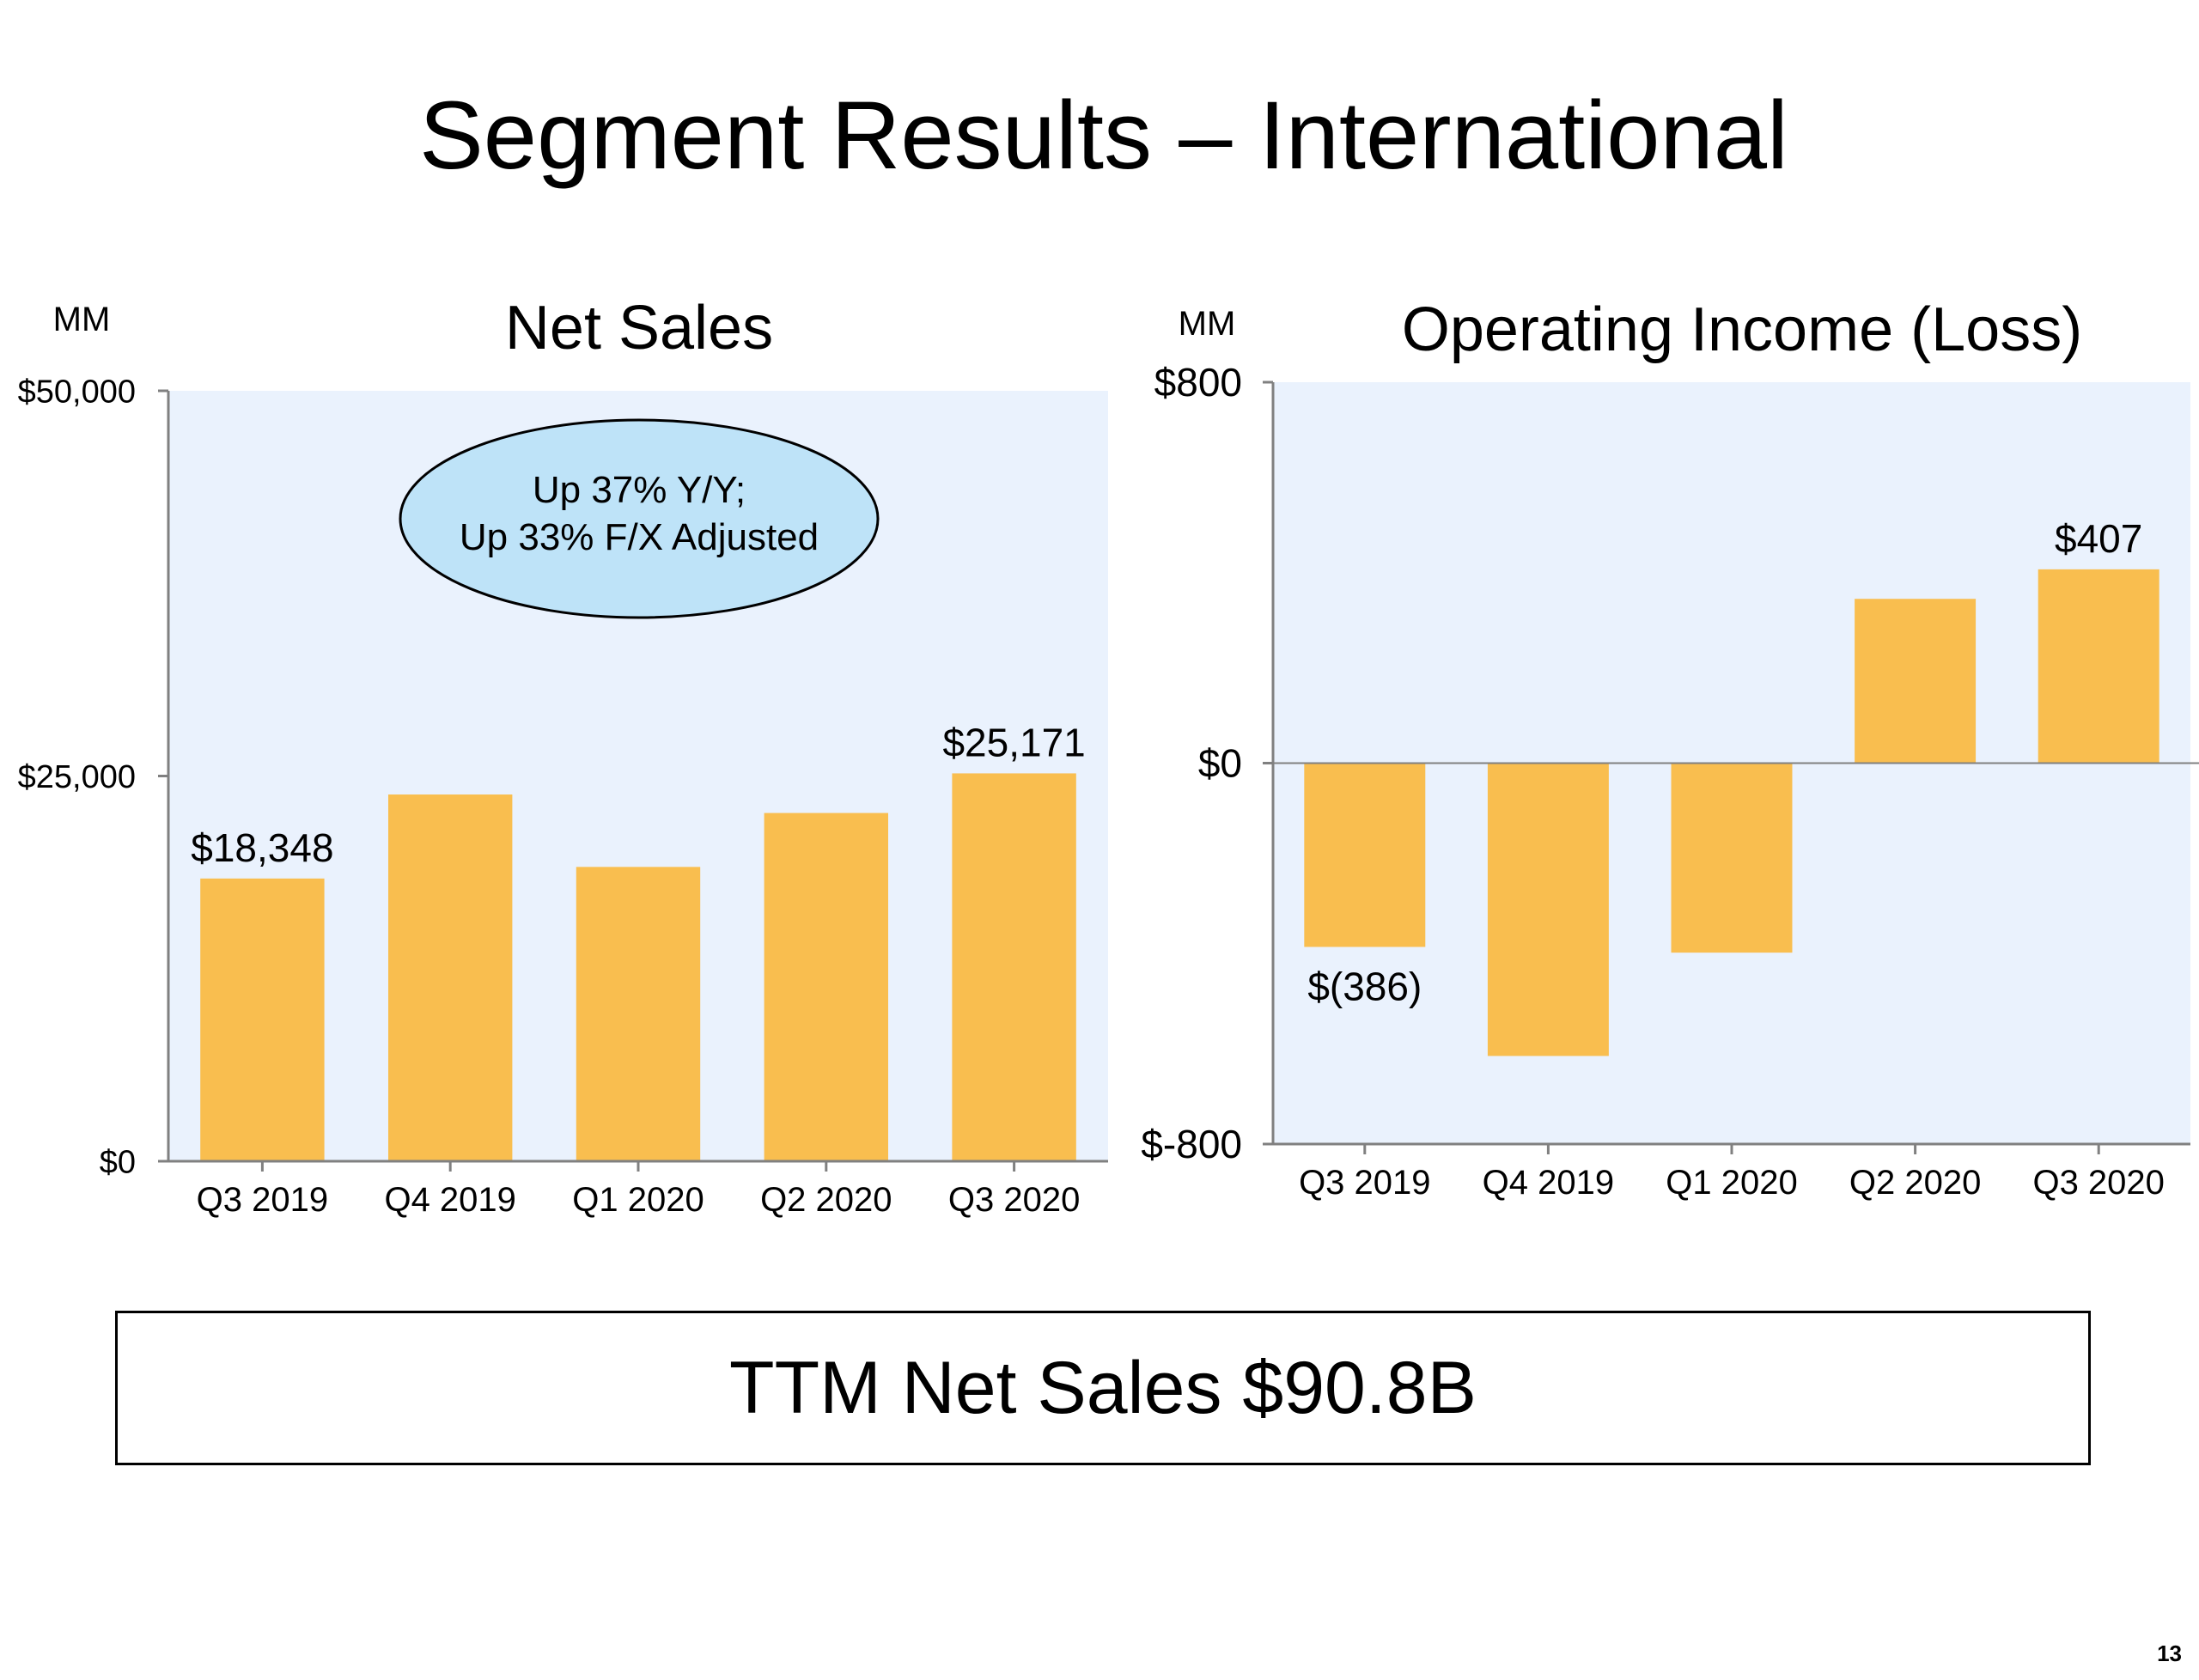 This screenshot has height=1680, width=2199. I want to click on ttm-net-sales-text: TTM Net Sales $90.8B, so click(1103, 1388).